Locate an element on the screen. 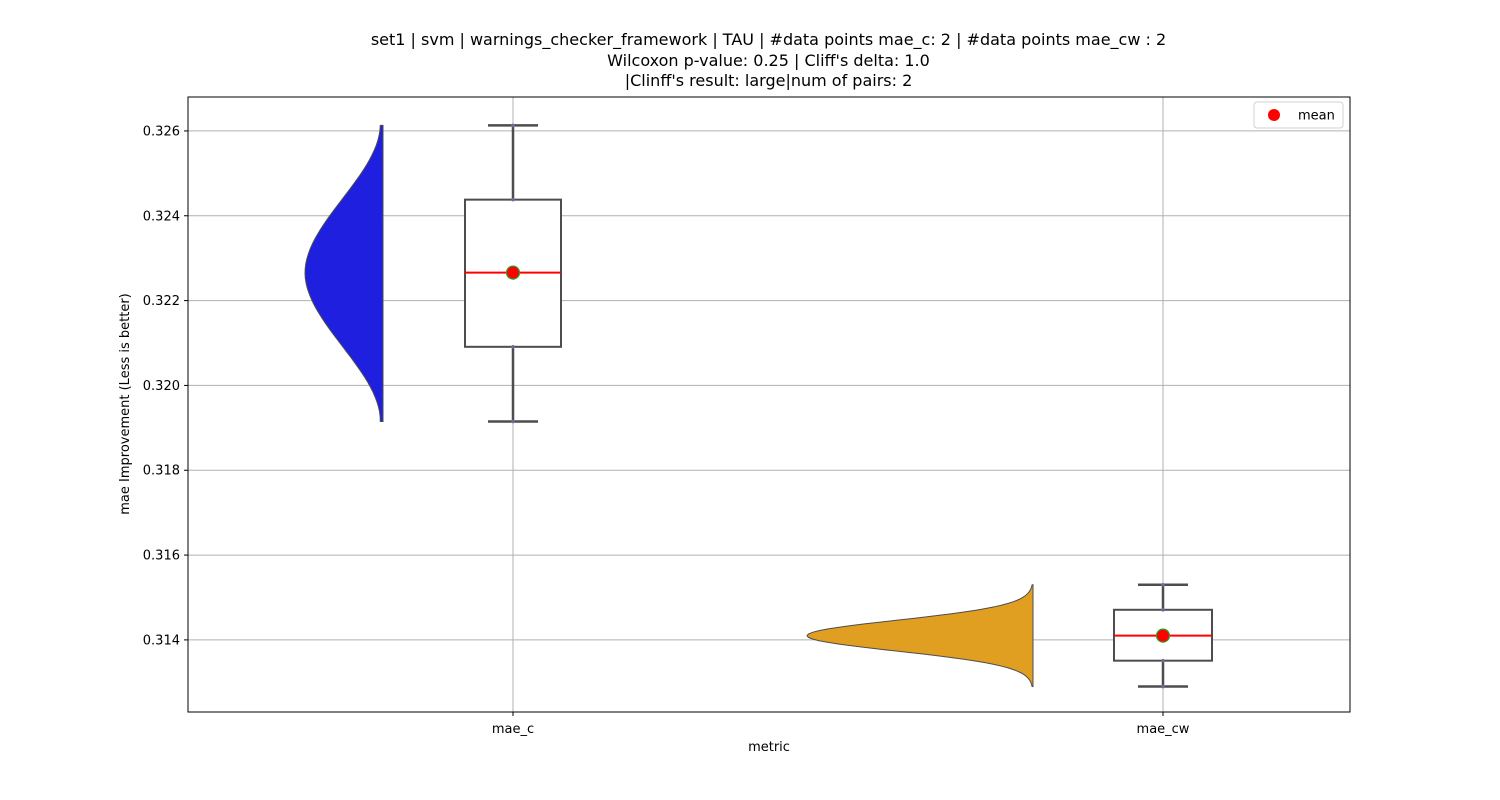  x-axis-label: metric is located at coordinates (769, 747).